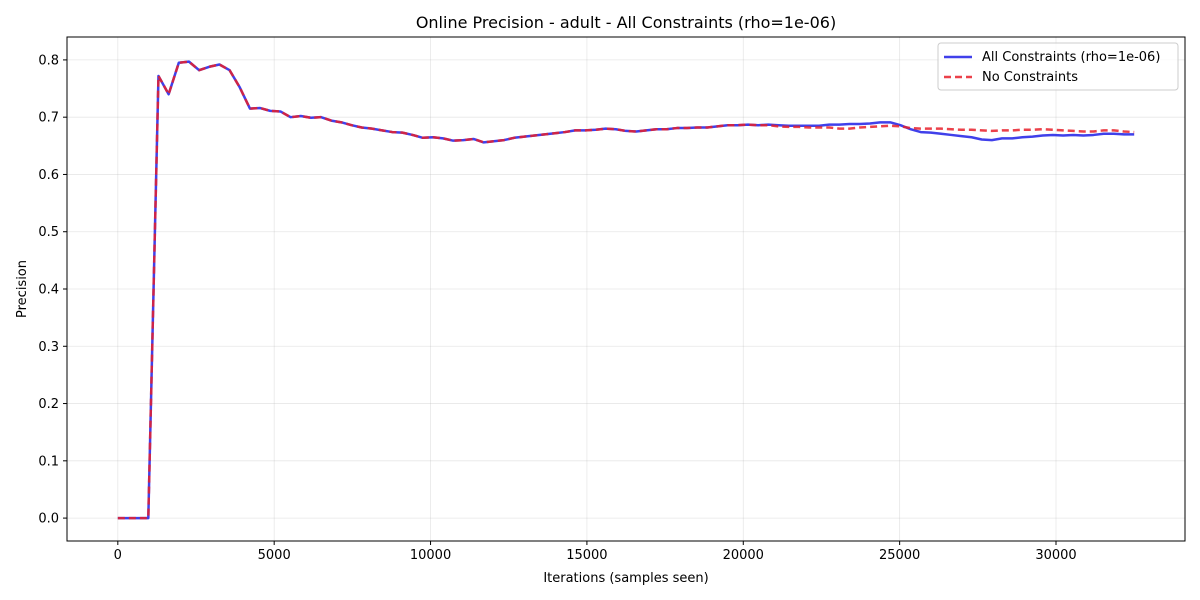 The height and width of the screenshot is (600, 1200). Describe the element at coordinates (1071, 57) in the screenshot. I see `legend-label-all-constraints: All Constraints (rho=1e-06)` at that location.